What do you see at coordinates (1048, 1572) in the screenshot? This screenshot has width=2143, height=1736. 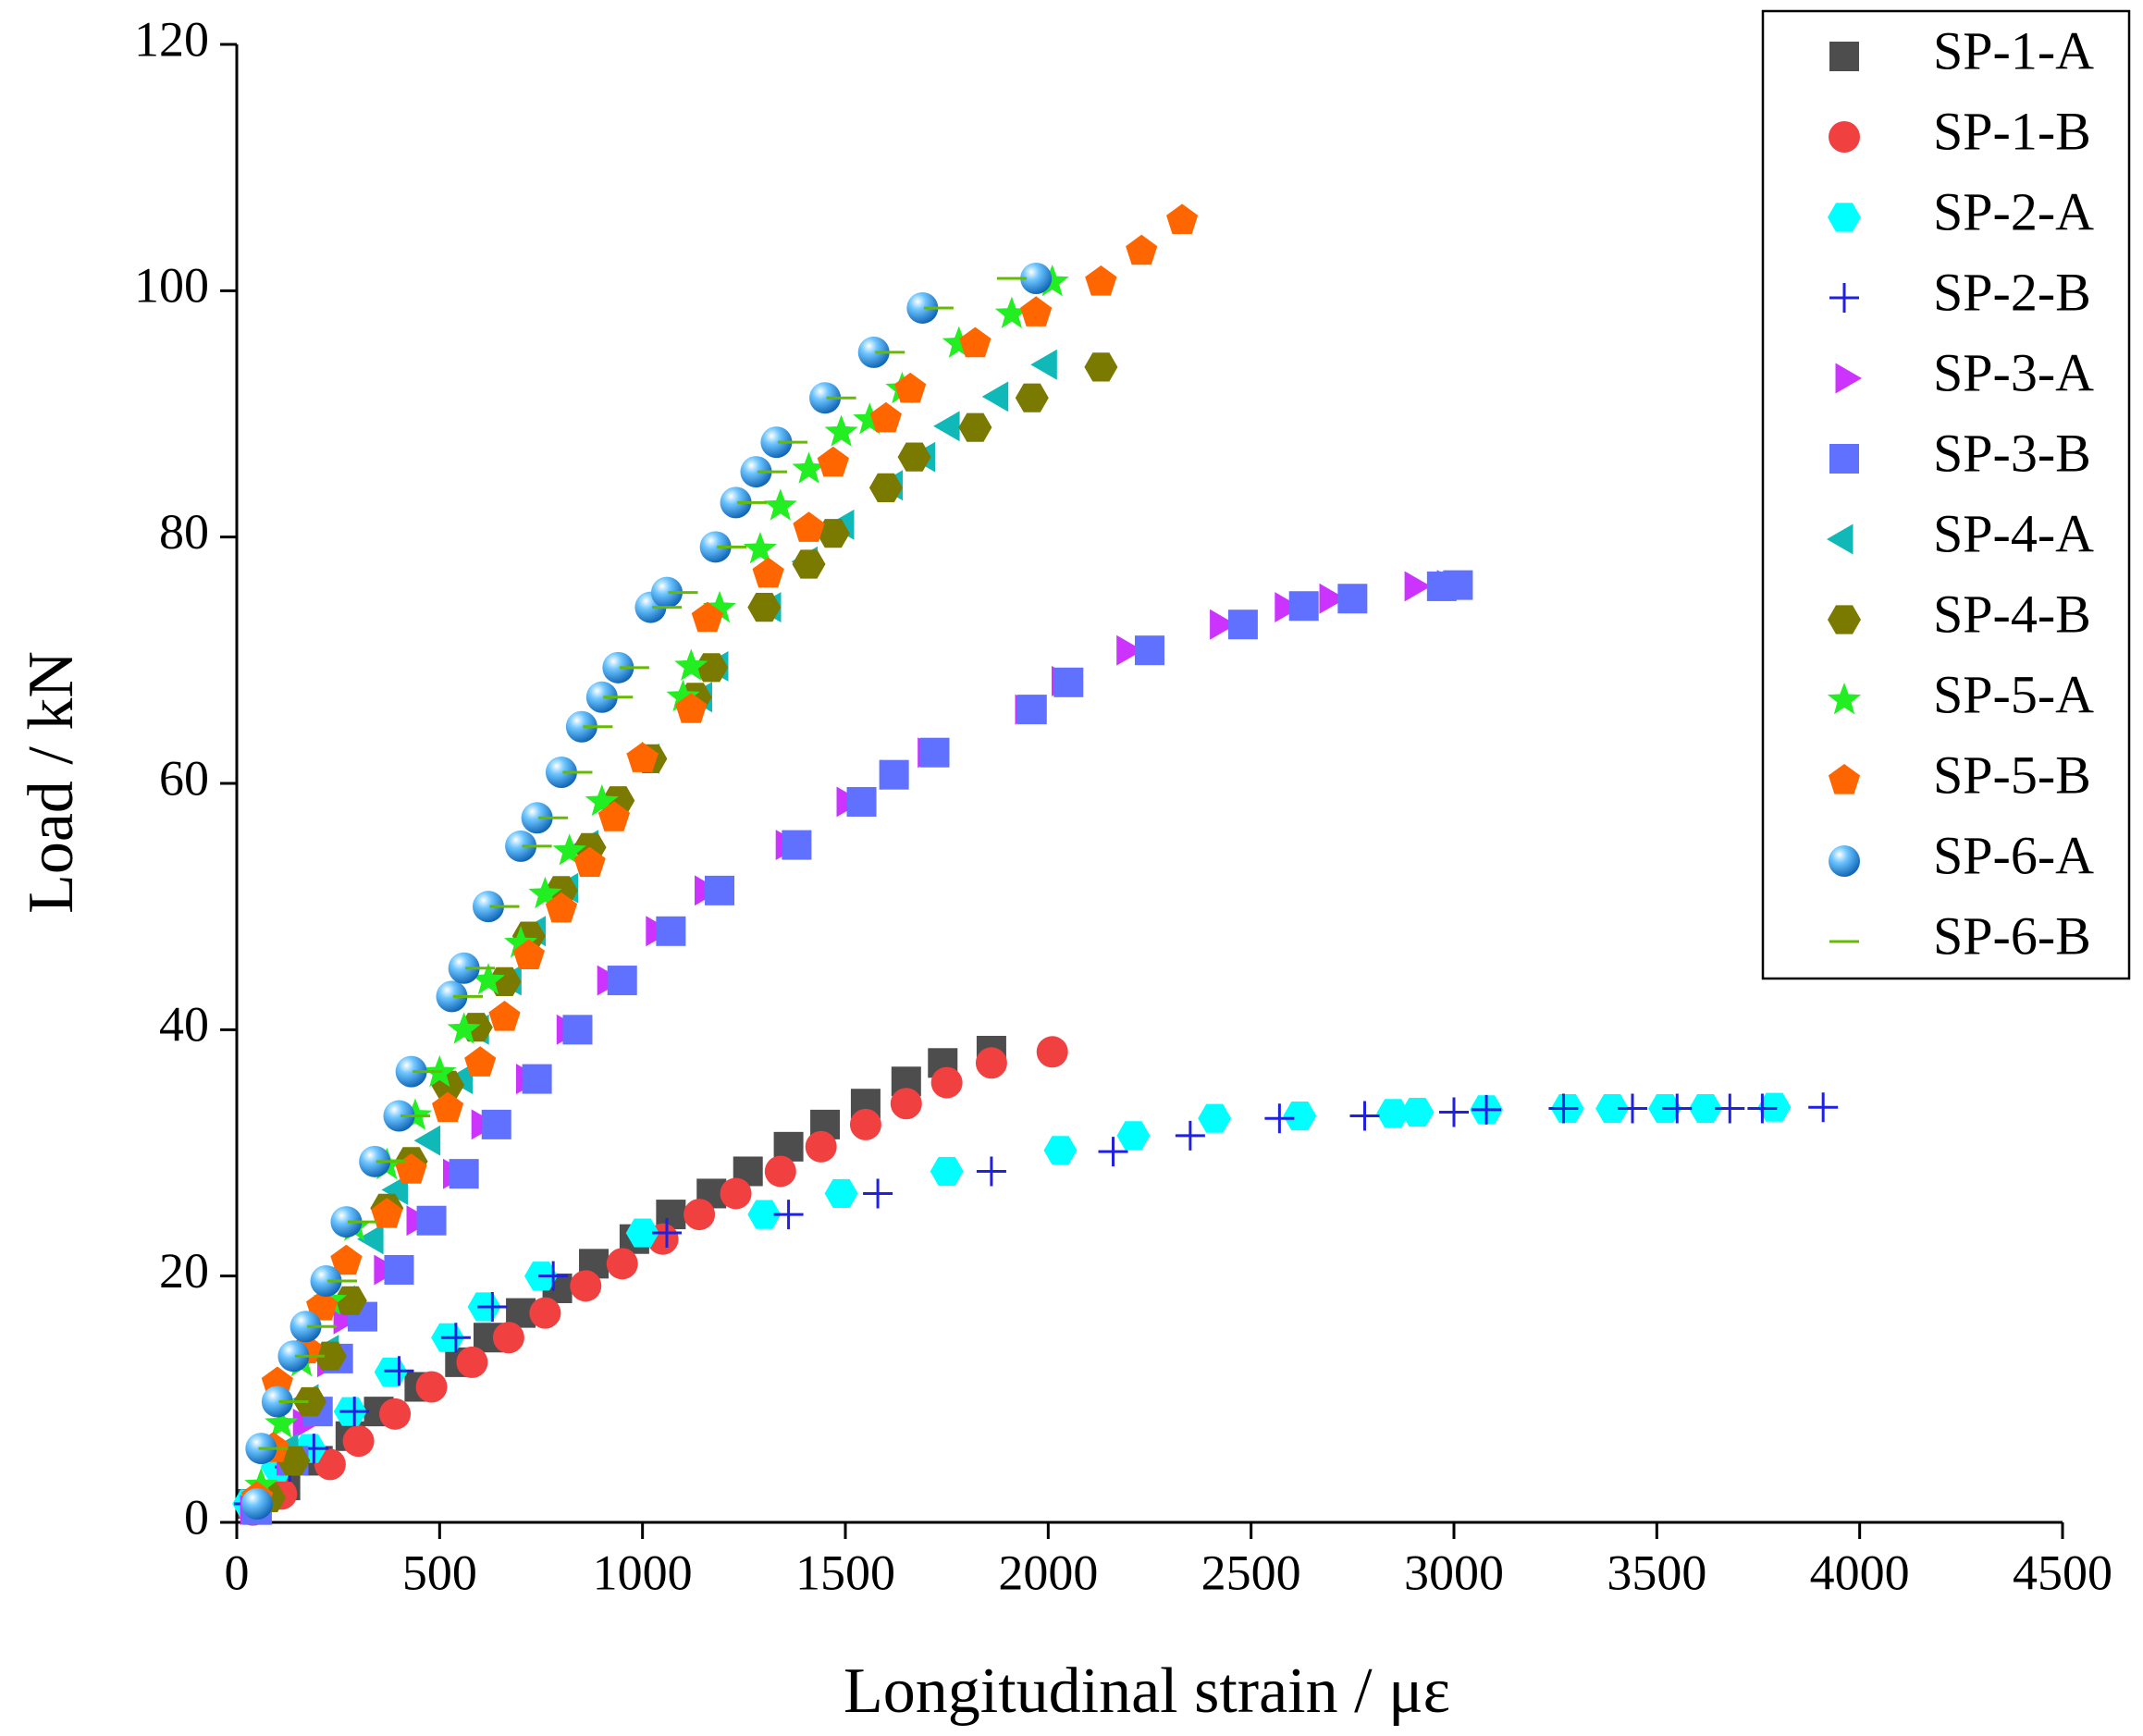 I see `x-tick-label: 2000` at bounding box center [1048, 1572].